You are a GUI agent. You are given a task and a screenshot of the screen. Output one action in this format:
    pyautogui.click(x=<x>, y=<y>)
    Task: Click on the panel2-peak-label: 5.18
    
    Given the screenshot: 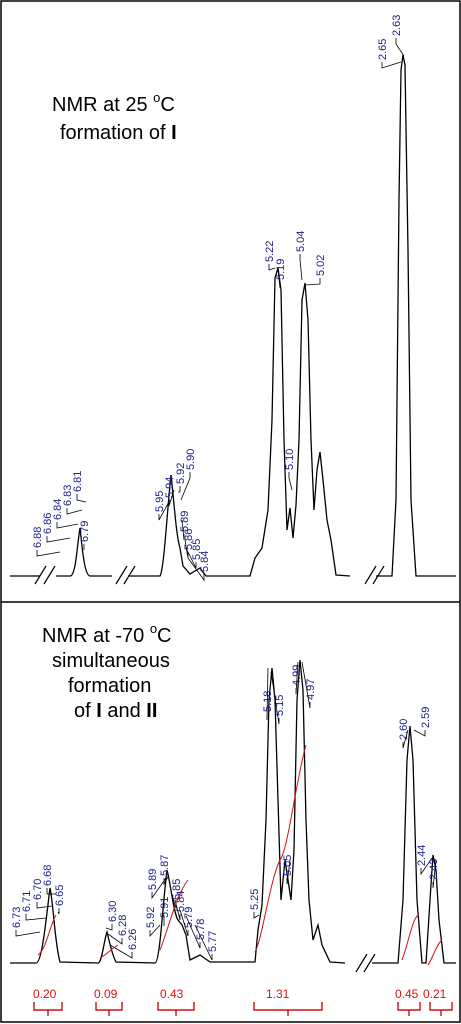 What is the action you would take?
    pyautogui.click(x=268, y=701)
    